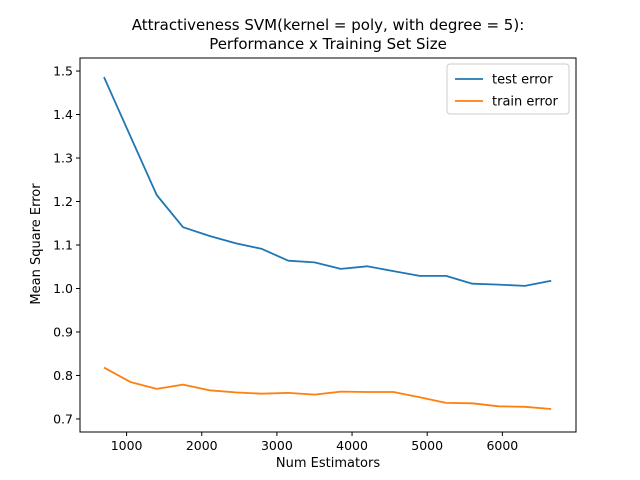 This screenshot has width=640, height=480. What do you see at coordinates (502, 445) in the screenshot?
I see `x-tick-label: 6000` at bounding box center [502, 445].